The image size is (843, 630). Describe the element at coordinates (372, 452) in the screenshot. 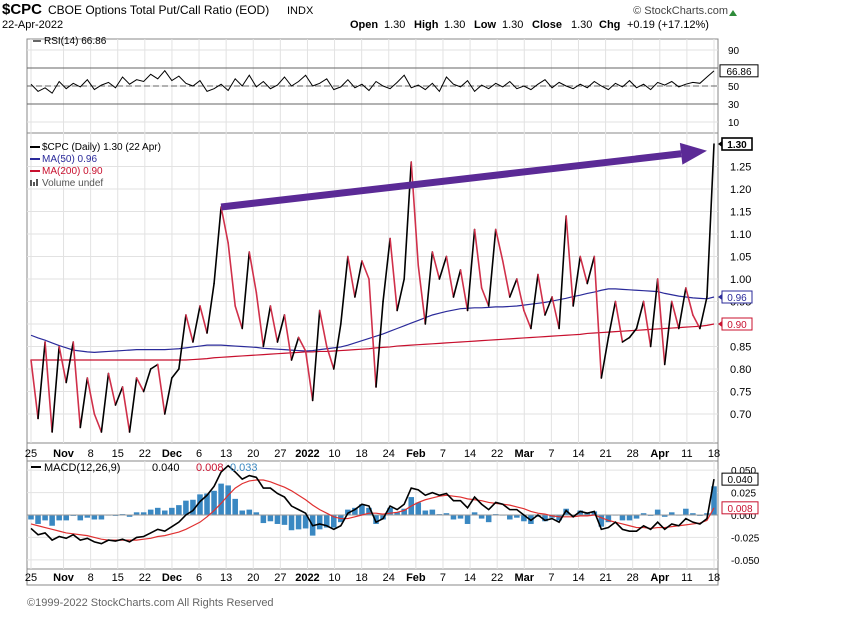

I see `x-axis-band-top` at that location.